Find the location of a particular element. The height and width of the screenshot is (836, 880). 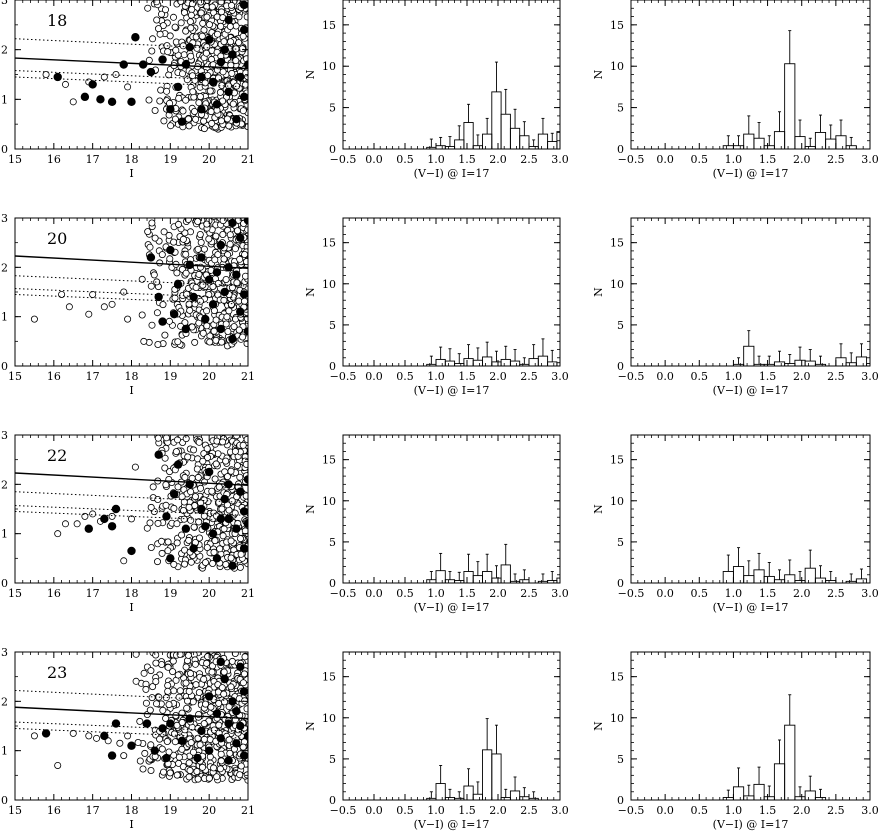

y-tick-label: 5 is located at coordinates (620, 542).